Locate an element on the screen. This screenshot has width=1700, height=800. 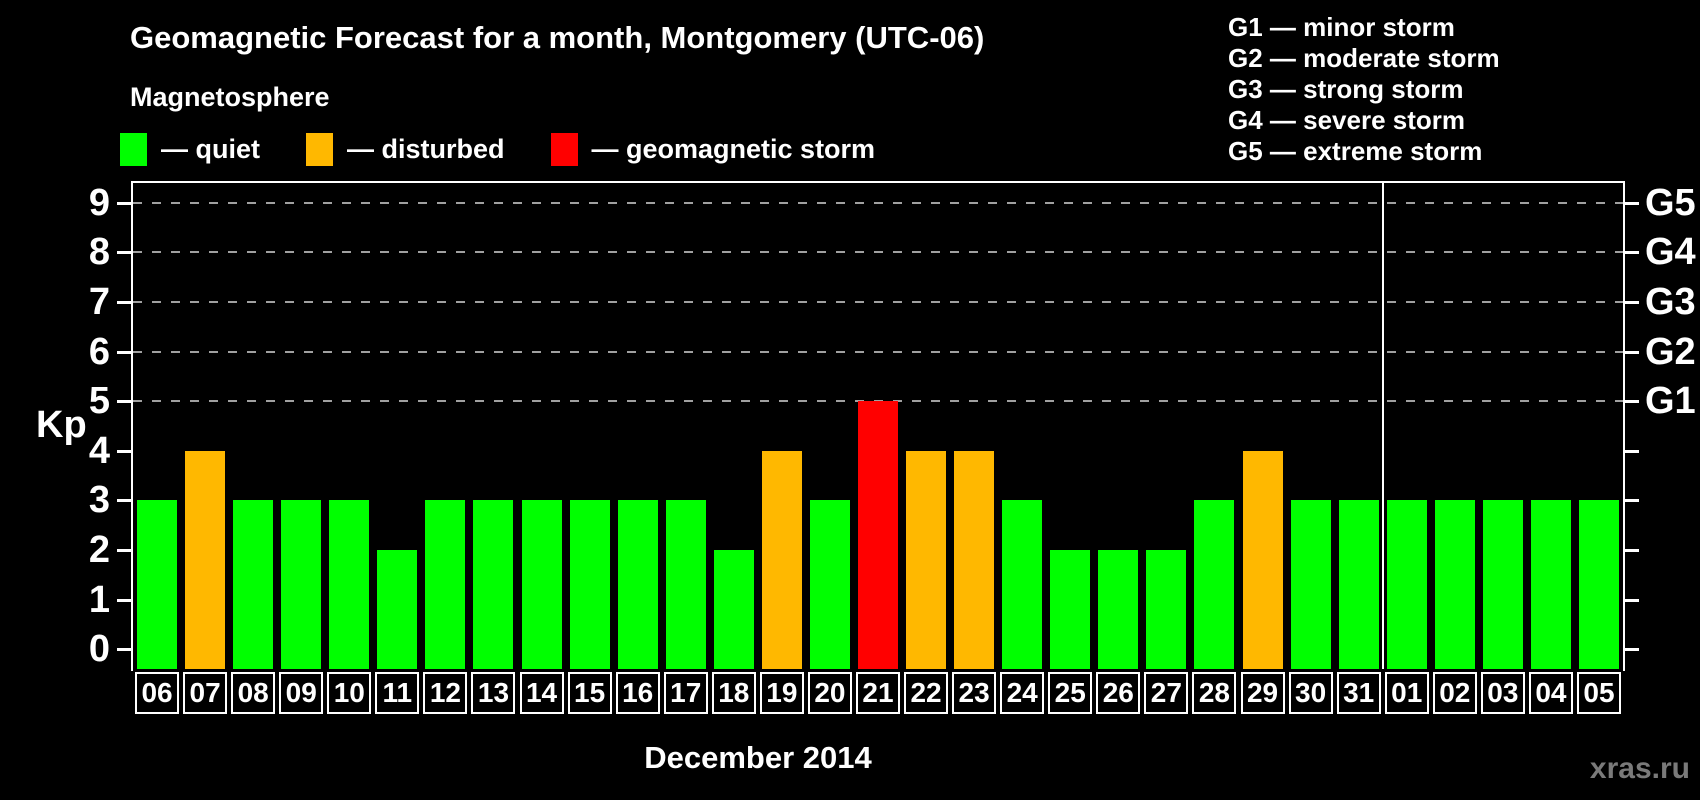
legend-swatch-storm is located at coordinates (564, 149).